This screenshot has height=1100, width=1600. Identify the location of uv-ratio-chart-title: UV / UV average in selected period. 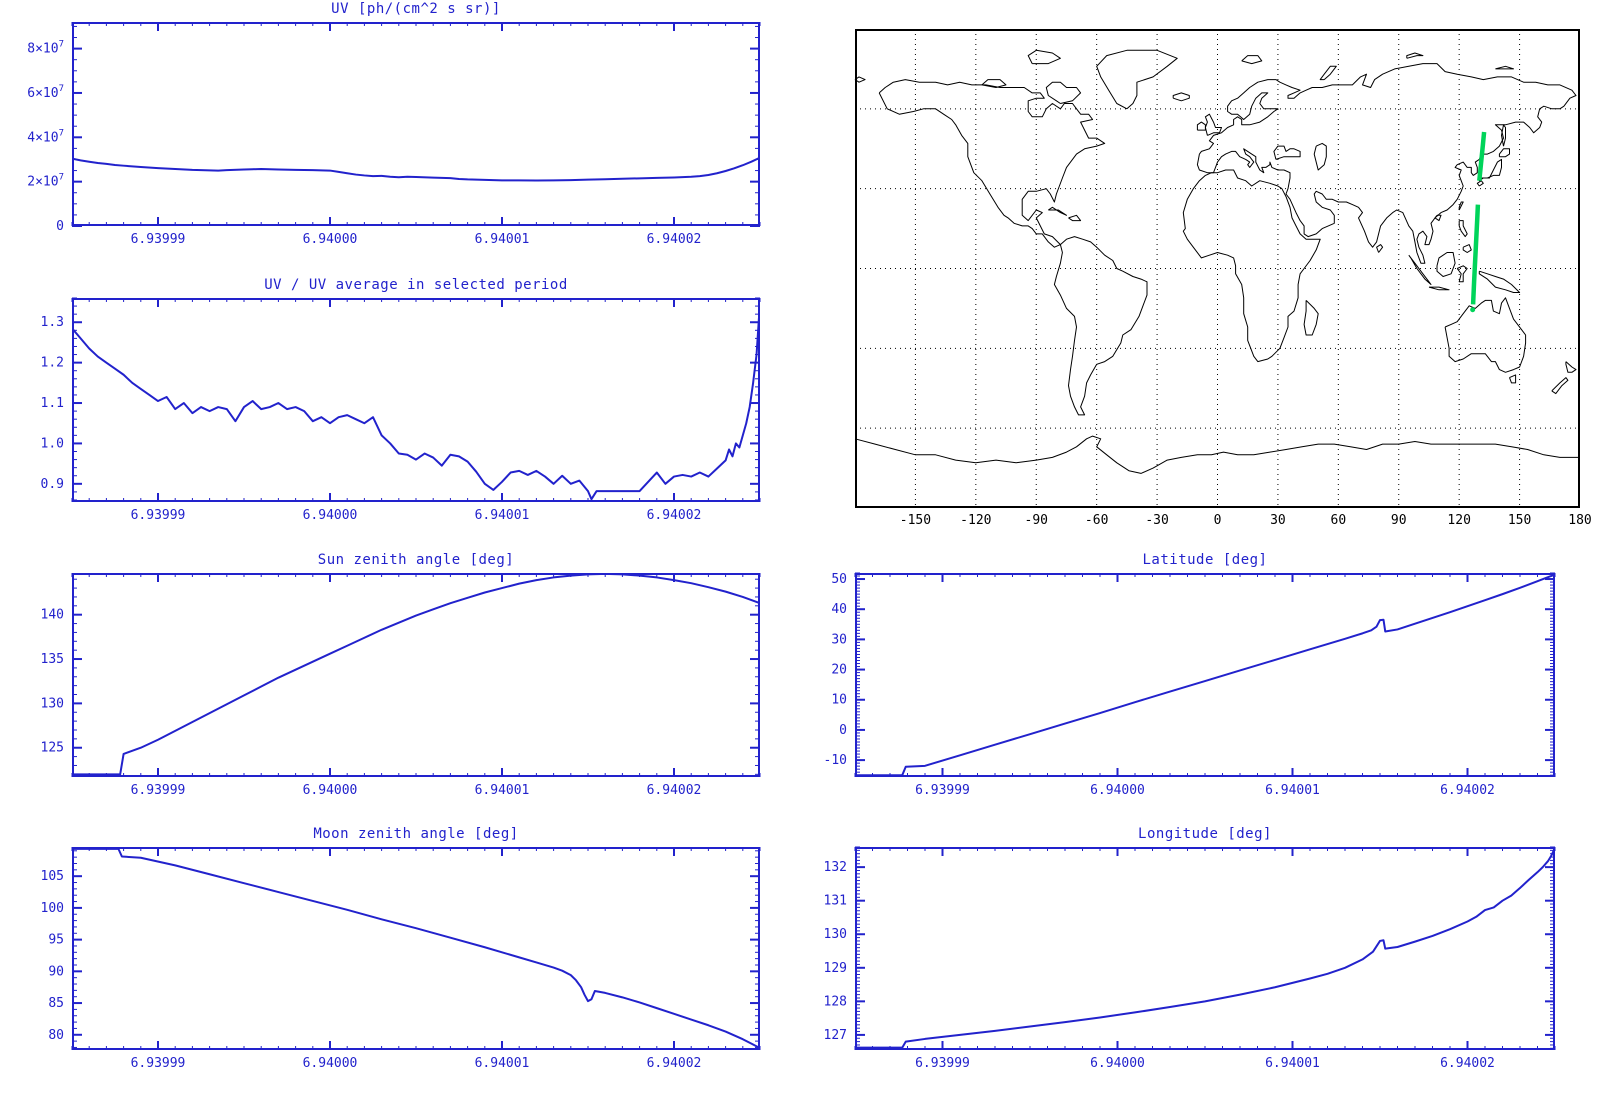
(416, 285).